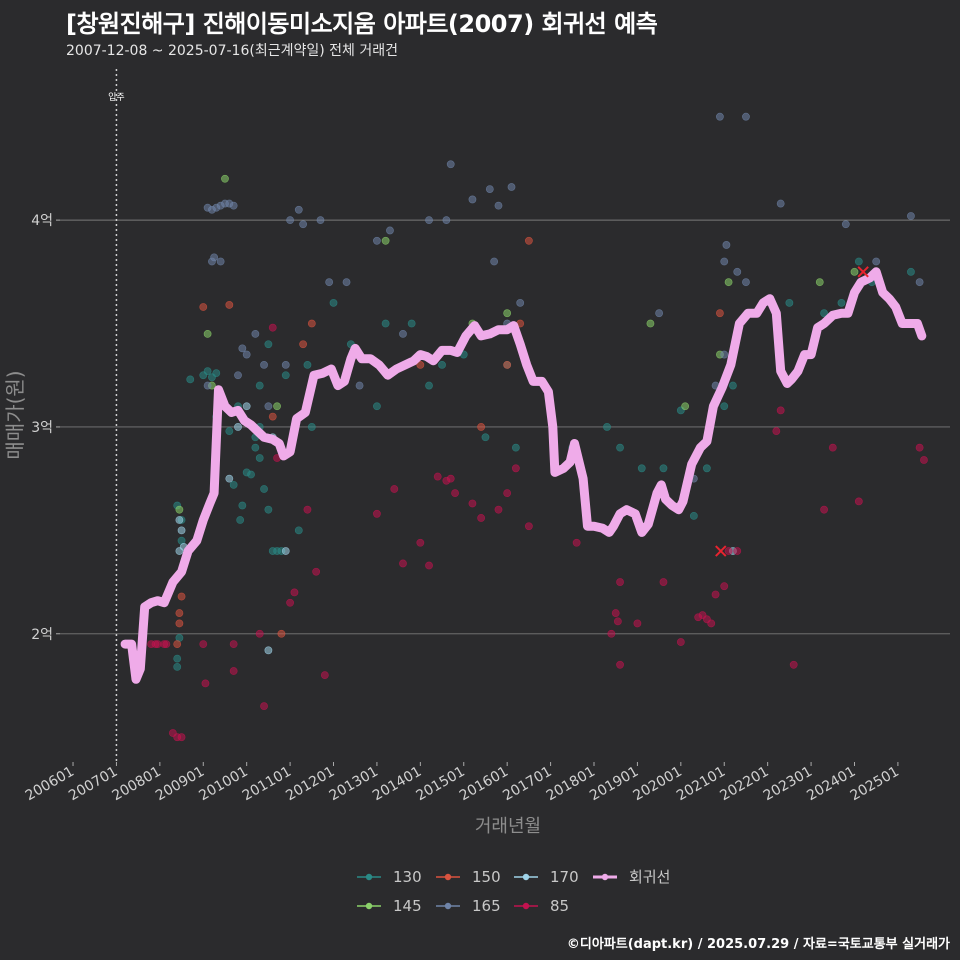  Describe the element at coordinates (863, 272) in the screenshot. I see `x-marker` at that location.